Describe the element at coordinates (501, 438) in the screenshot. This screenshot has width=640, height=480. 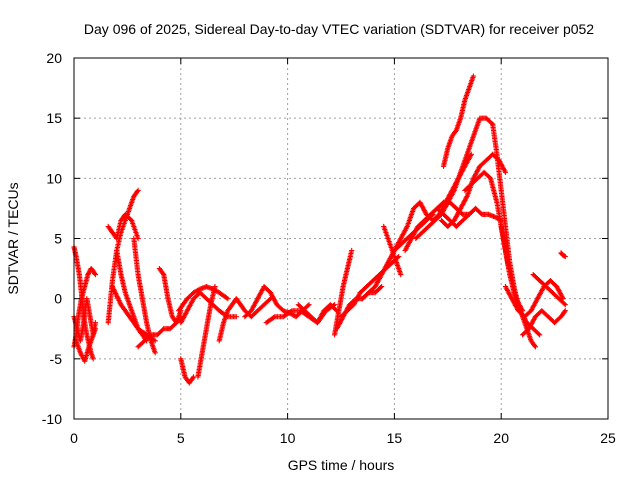
I see `x-tick-label: 20` at that location.